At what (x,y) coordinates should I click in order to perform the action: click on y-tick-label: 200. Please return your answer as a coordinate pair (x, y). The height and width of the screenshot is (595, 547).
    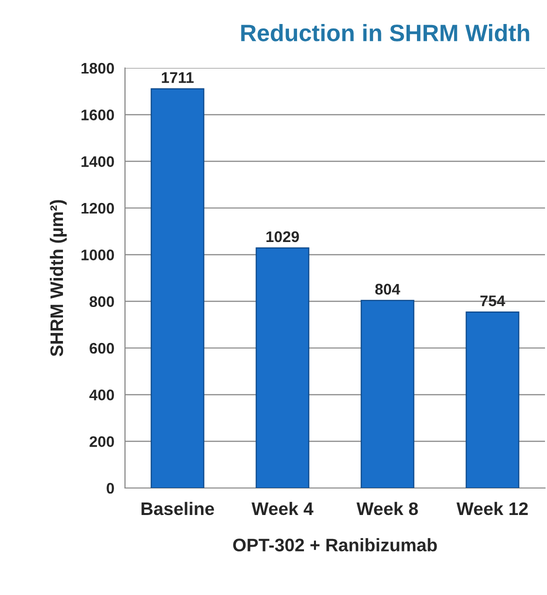
    Looking at the image, I should click on (102, 442).